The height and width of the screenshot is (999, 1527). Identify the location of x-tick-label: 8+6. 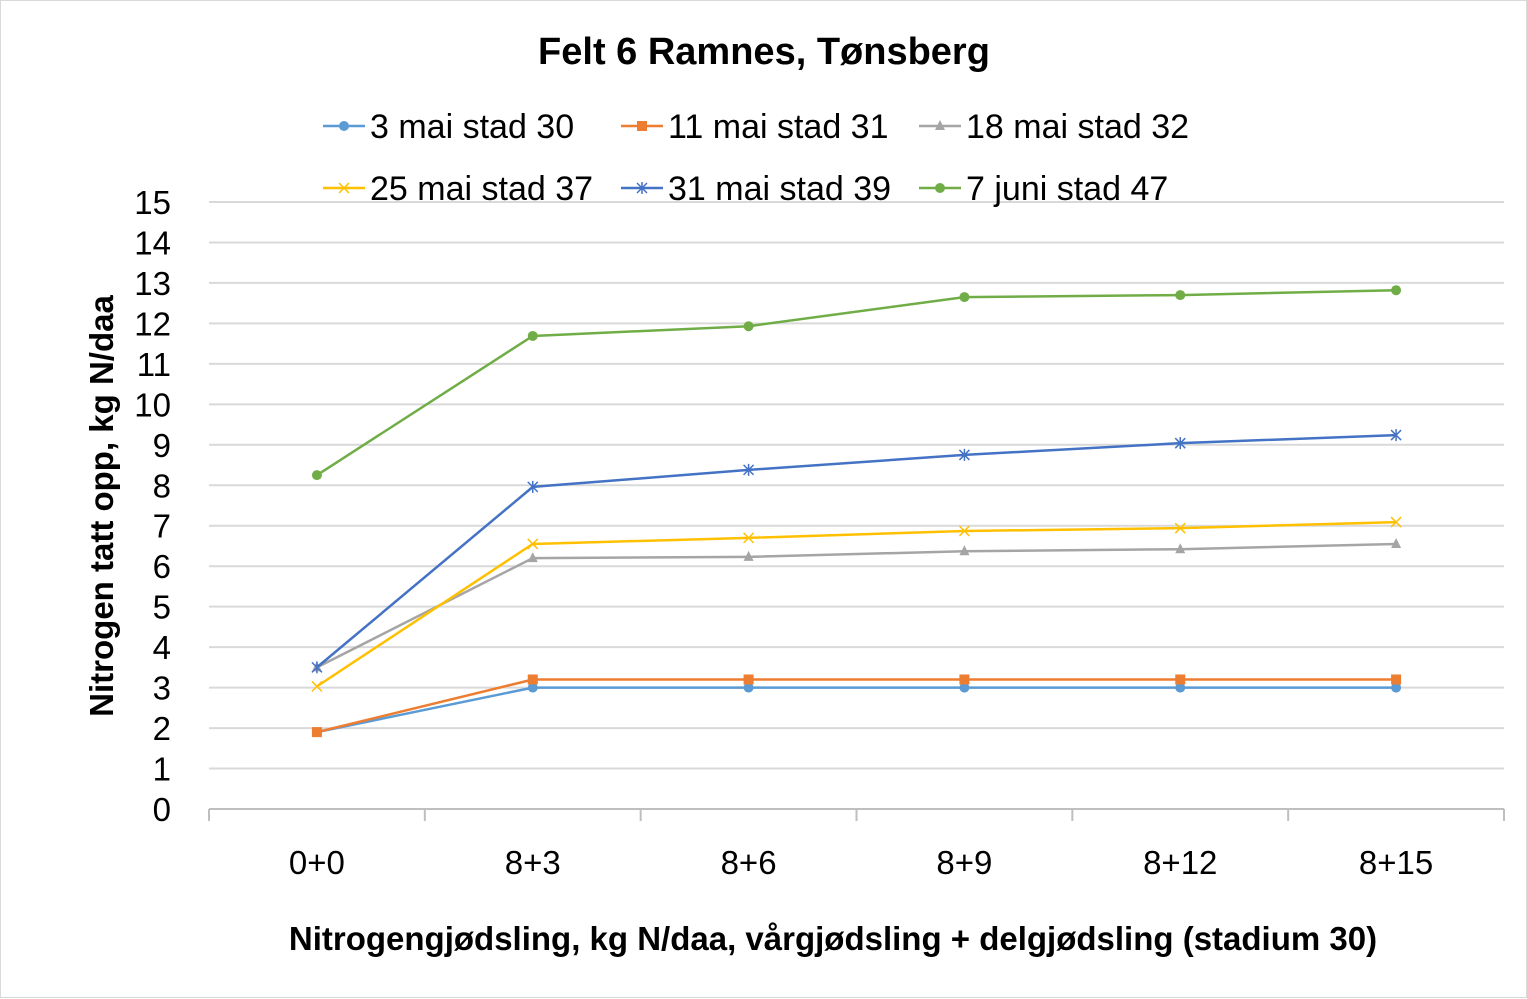
(749, 862).